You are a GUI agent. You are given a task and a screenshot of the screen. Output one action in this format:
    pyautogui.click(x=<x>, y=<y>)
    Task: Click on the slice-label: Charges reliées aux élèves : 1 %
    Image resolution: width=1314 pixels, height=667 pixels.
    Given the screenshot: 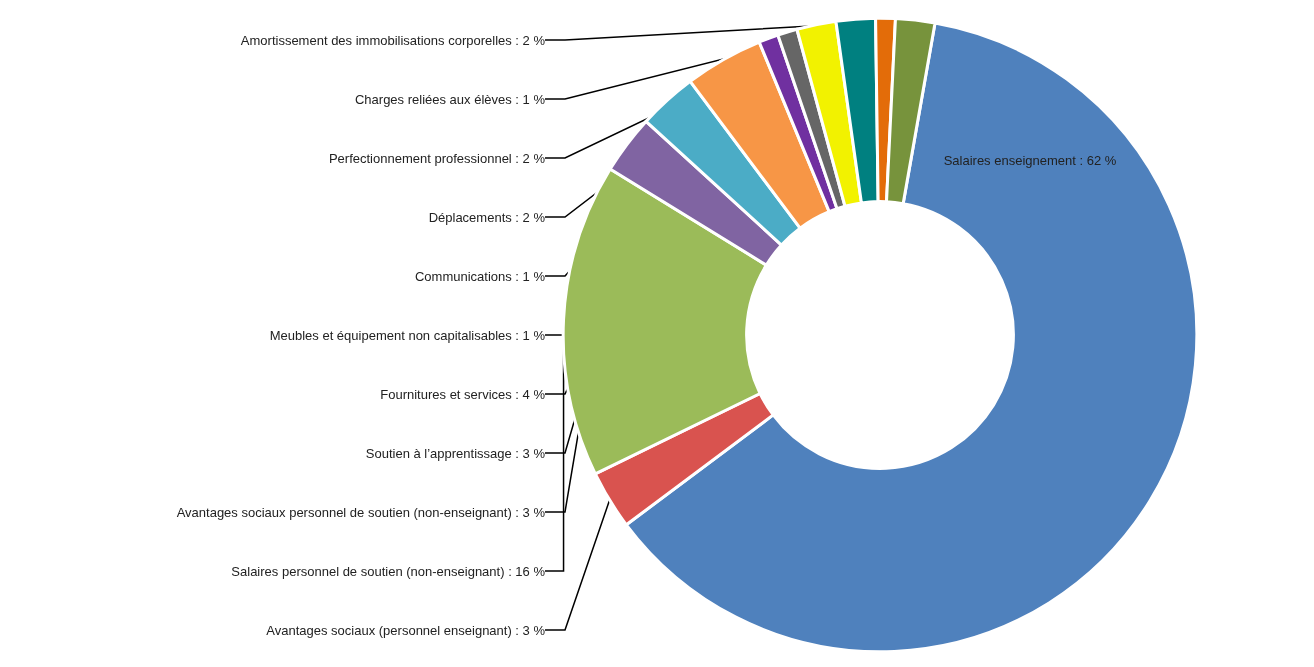 What is the action you would take?
    pyautogui.click(x=450, y=99)
    